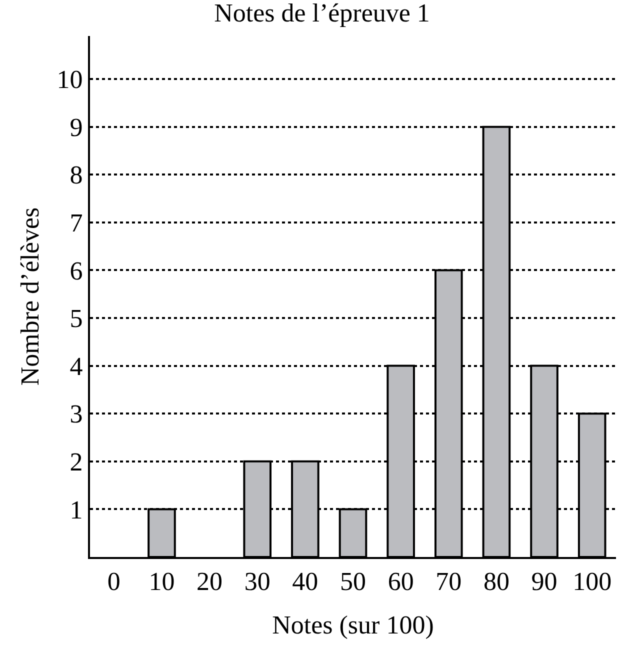 Image resolution: width=644 pixels, height=649 pixels. I want to click on chart-title: Notes de l’épreuve 1, so click(322, 14).